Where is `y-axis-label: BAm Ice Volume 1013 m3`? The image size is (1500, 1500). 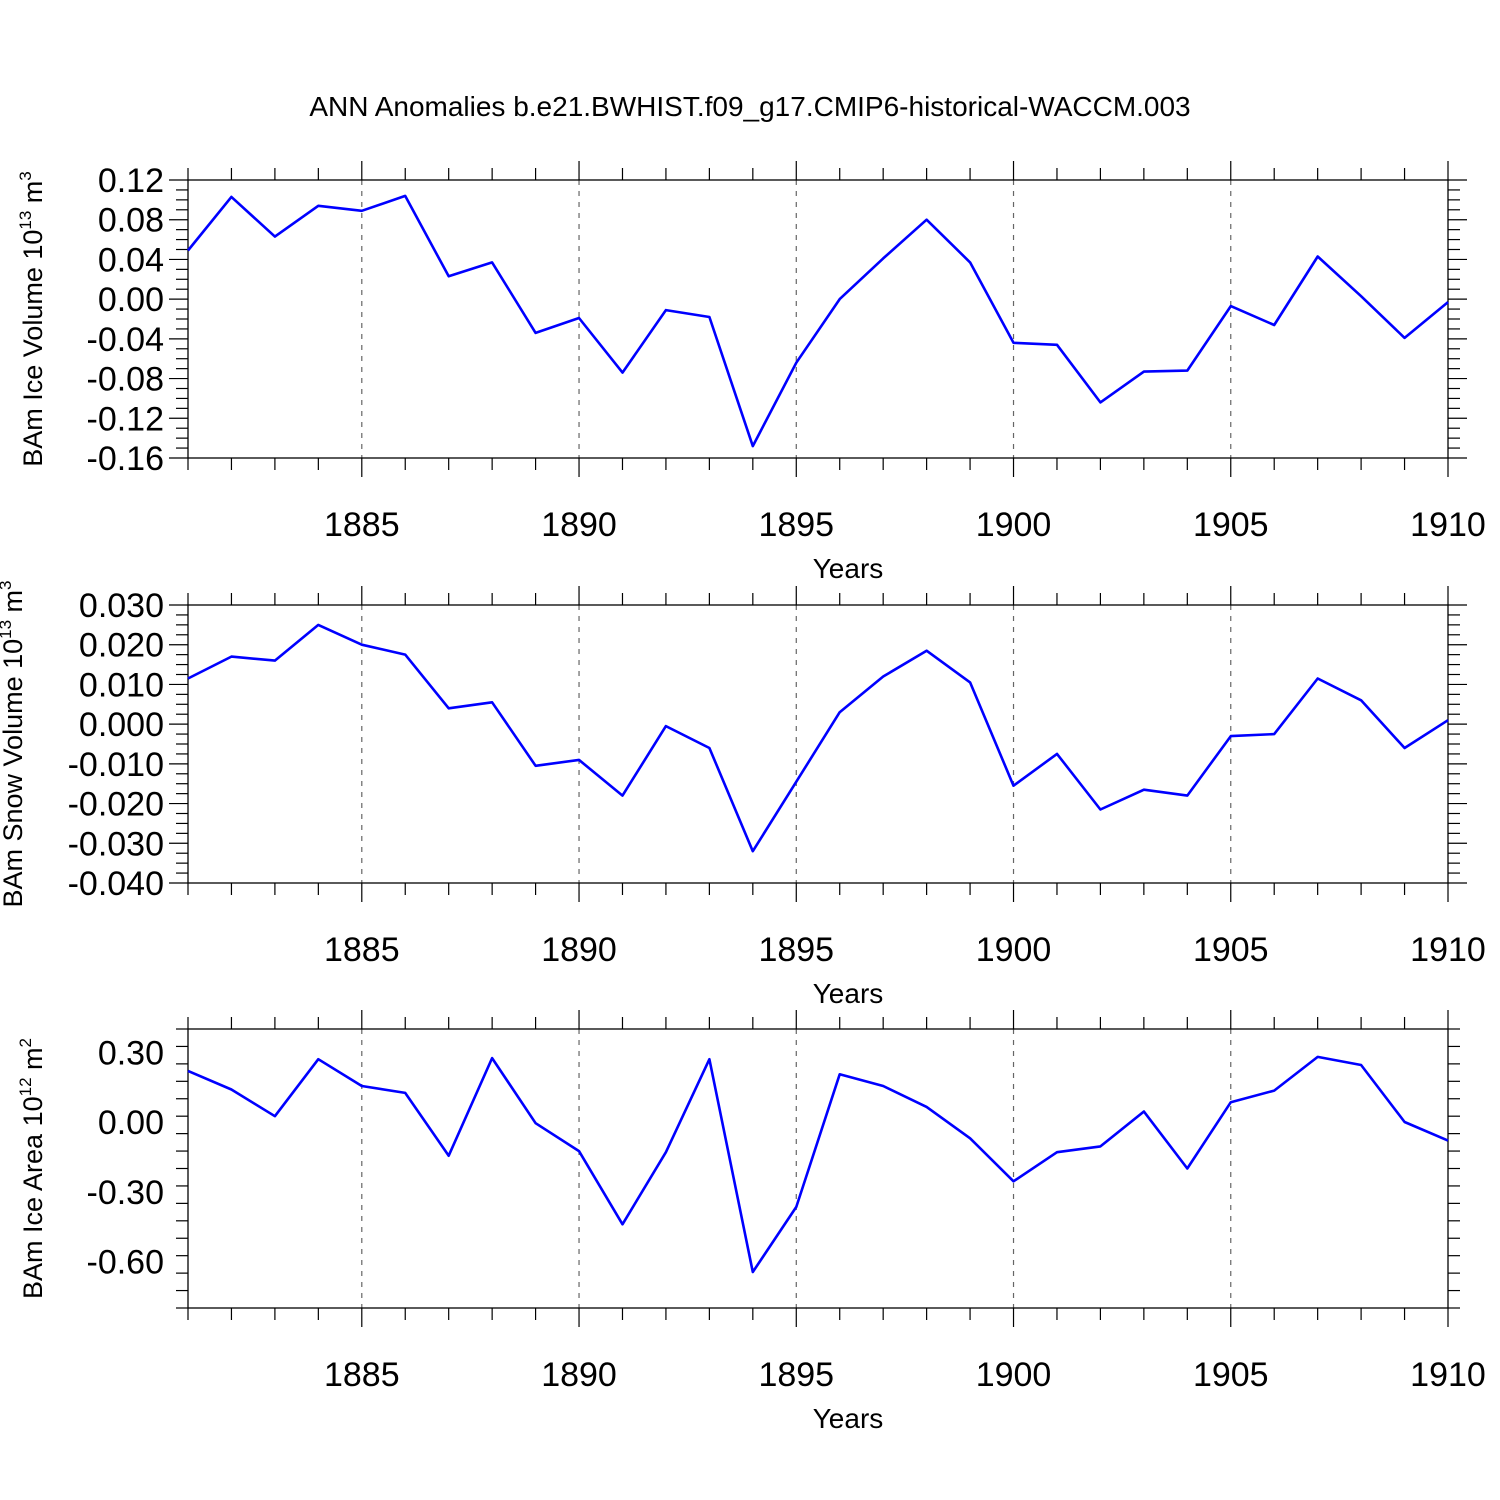
y-axis-label: BAm Ice Volume 1013 m3 is located at coordinates (32, 319).